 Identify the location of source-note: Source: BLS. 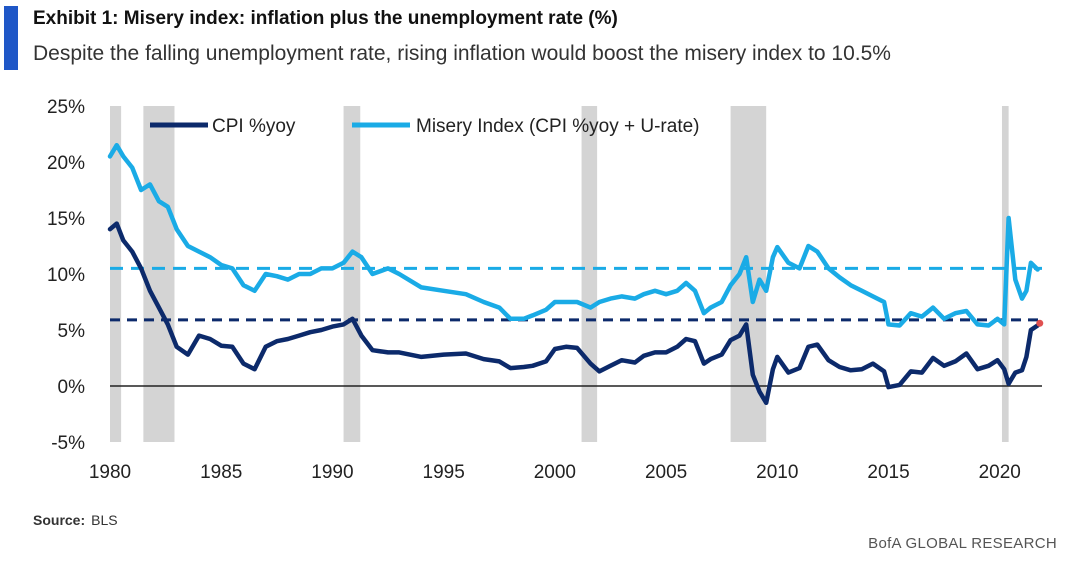
(75, 520).